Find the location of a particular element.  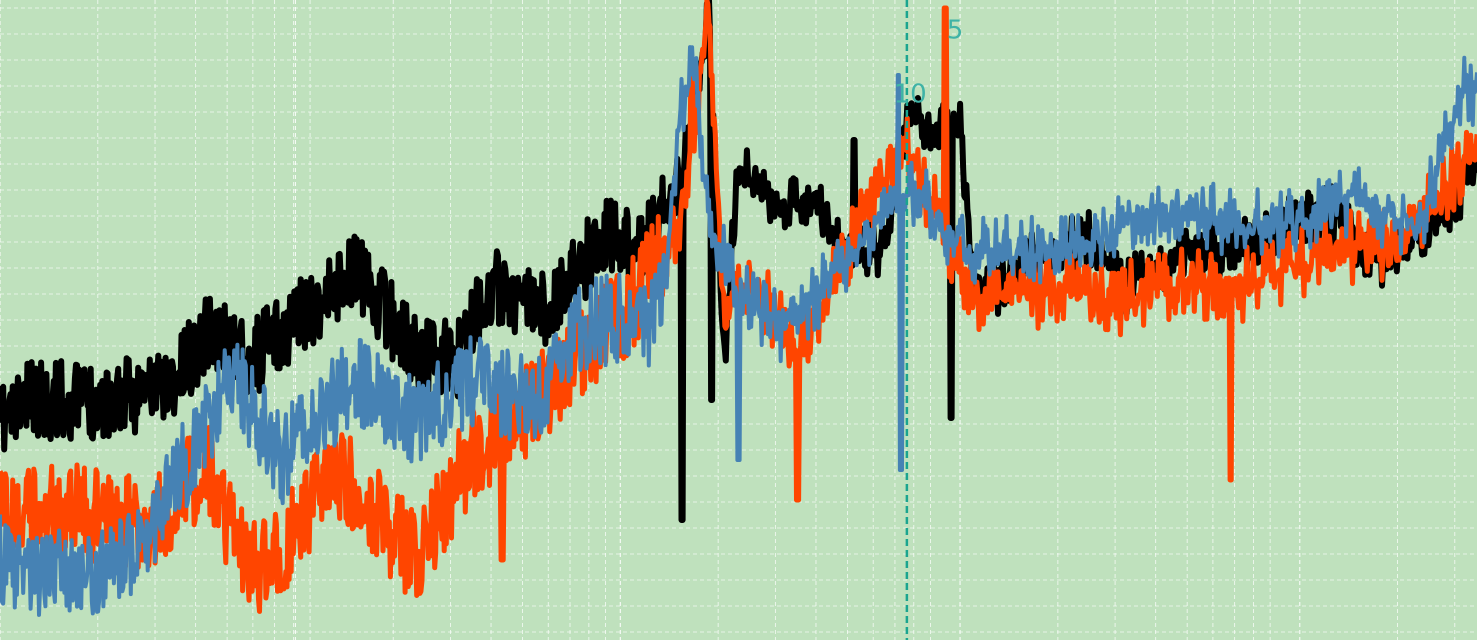

annotation-10: 10 is located at coordinates (910, 94).